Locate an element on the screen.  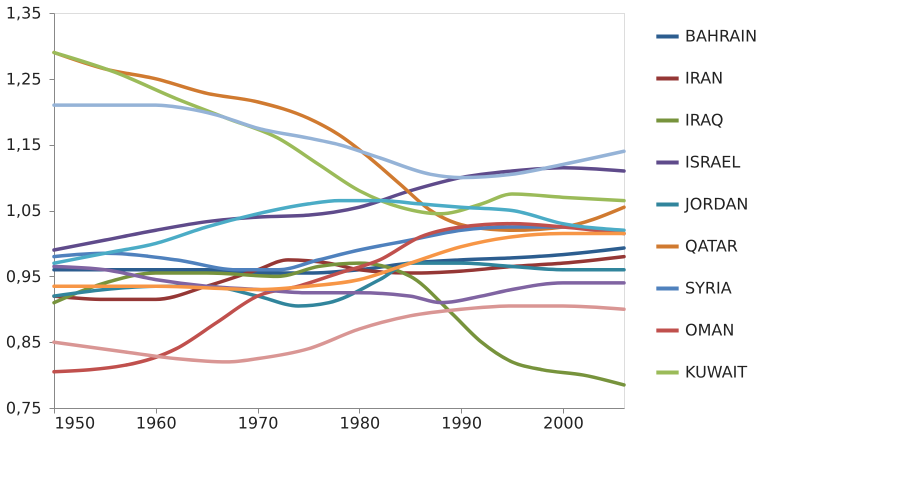
x-tick-label: 1970 is located at coordinates (258, 423).